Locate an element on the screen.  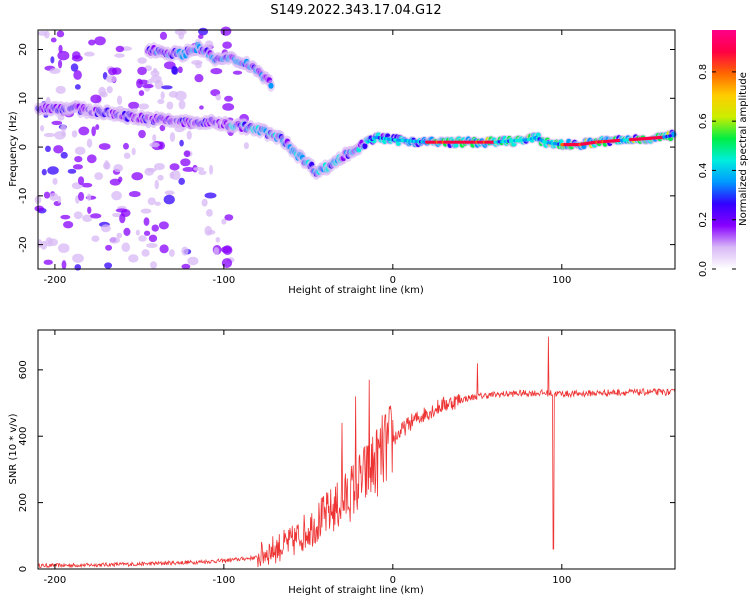
heatmap-y-tick-label: 20 is located at coordinates (23, 49).